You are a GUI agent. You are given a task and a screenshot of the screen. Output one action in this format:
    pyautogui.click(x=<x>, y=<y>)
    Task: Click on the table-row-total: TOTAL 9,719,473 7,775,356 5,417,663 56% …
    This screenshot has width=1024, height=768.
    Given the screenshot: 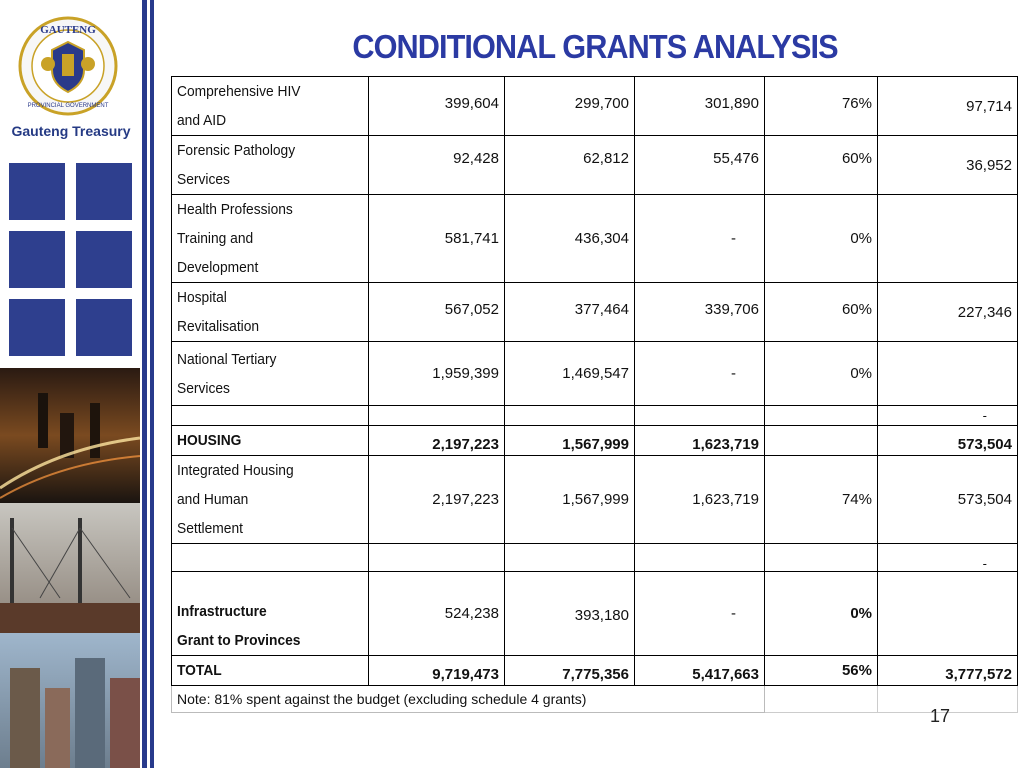 What is the action you would take?
    pyautogui.click(x=594, y=670)
    